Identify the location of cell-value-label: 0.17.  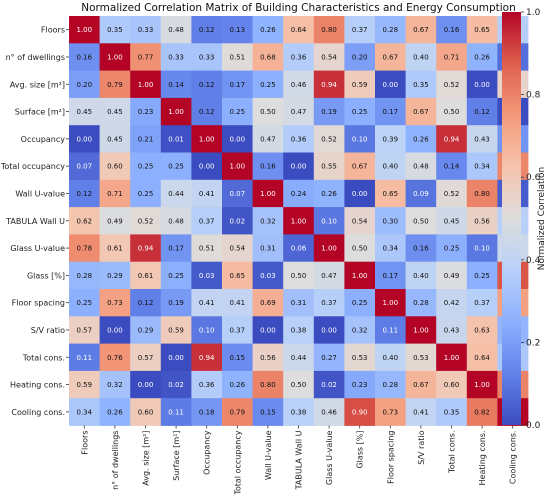
(176, 249).